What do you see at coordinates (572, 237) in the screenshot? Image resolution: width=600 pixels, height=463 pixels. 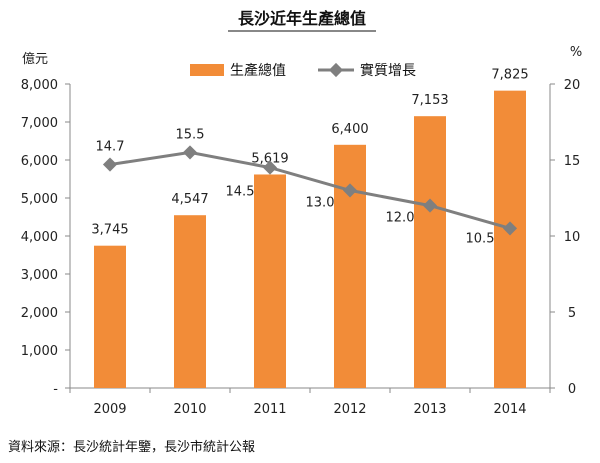 I see `right-axis-tick-label: 10` at bounding box center [572, 237].